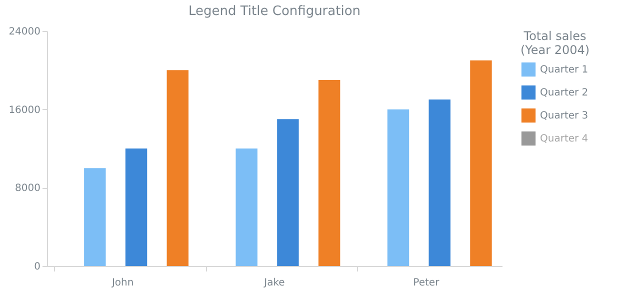 This screenshot has width=620, height=300. What do you see at coordinates (564, 116) in the screenshot?
I see `legend-label: Quarter 3` at bounding box center [564, 116].